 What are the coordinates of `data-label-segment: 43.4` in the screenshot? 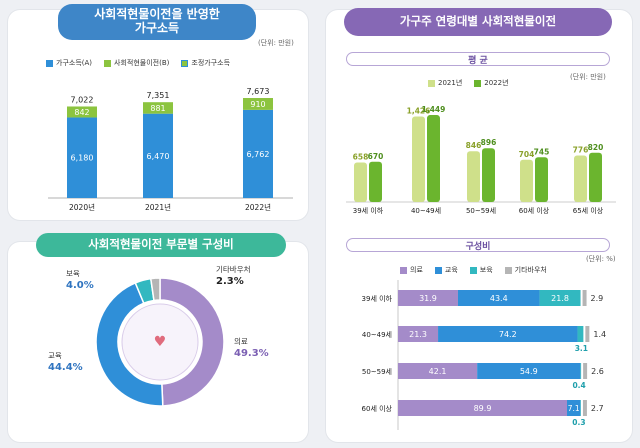 It's located at (499, 298).